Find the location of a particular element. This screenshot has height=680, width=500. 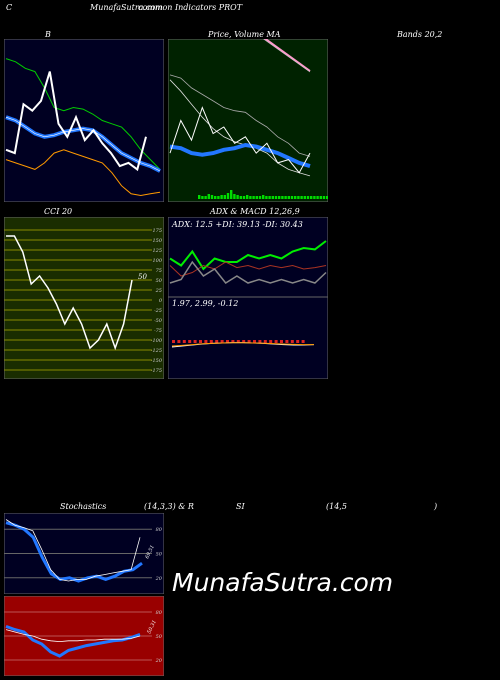

rsi-line is located at coordinates (73, 641).